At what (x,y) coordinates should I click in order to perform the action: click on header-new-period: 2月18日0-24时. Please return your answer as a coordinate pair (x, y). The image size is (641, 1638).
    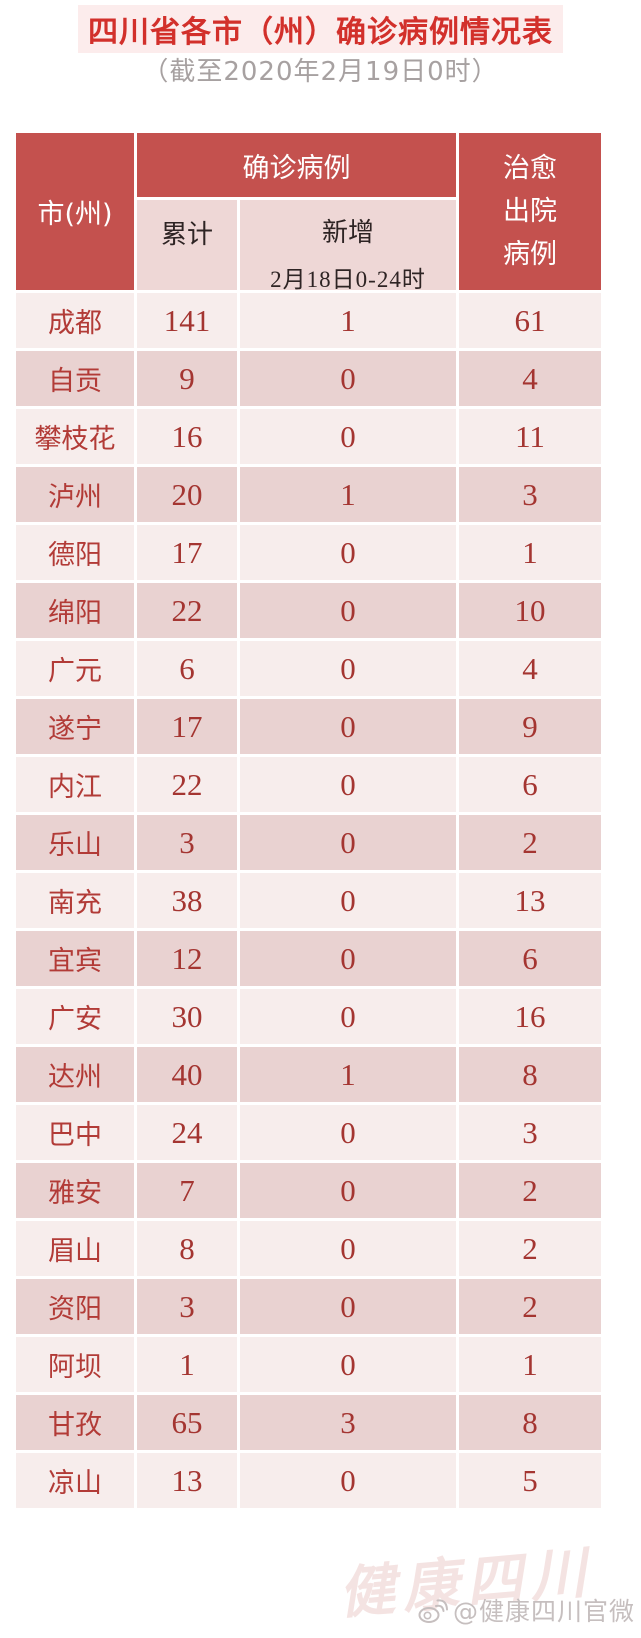
    Looking at the image, I should click on (348, 279).